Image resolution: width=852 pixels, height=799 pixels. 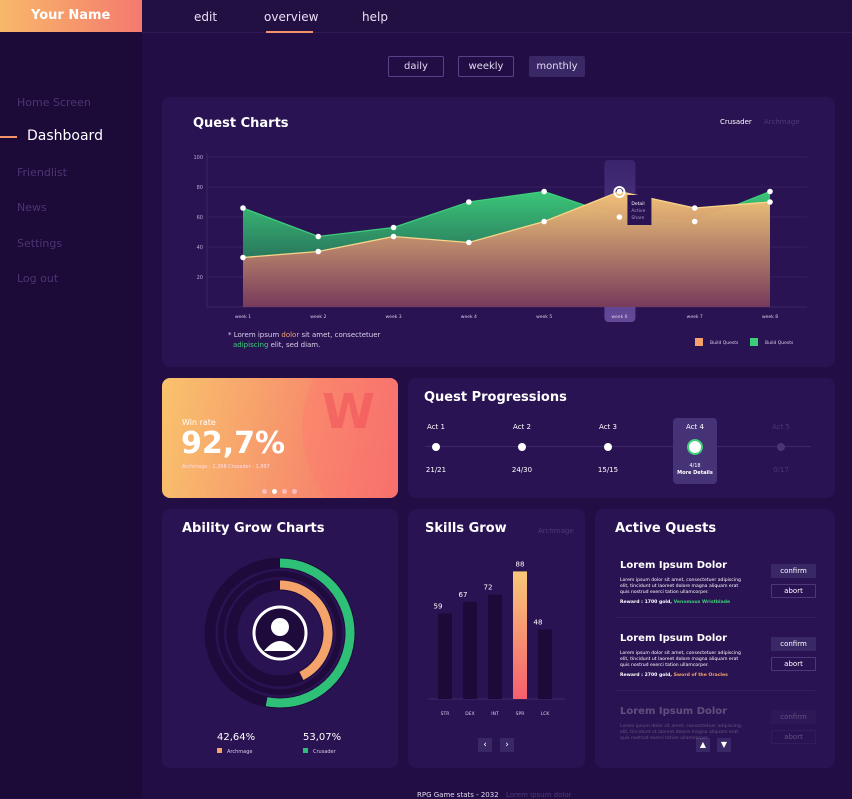 I want to click on top-tab: help, so click(x=375, y=17).